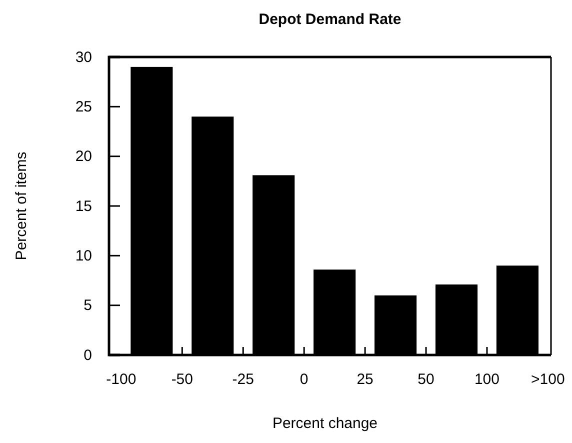  I want to click on y-tick-label: 30, so click(83, 57).